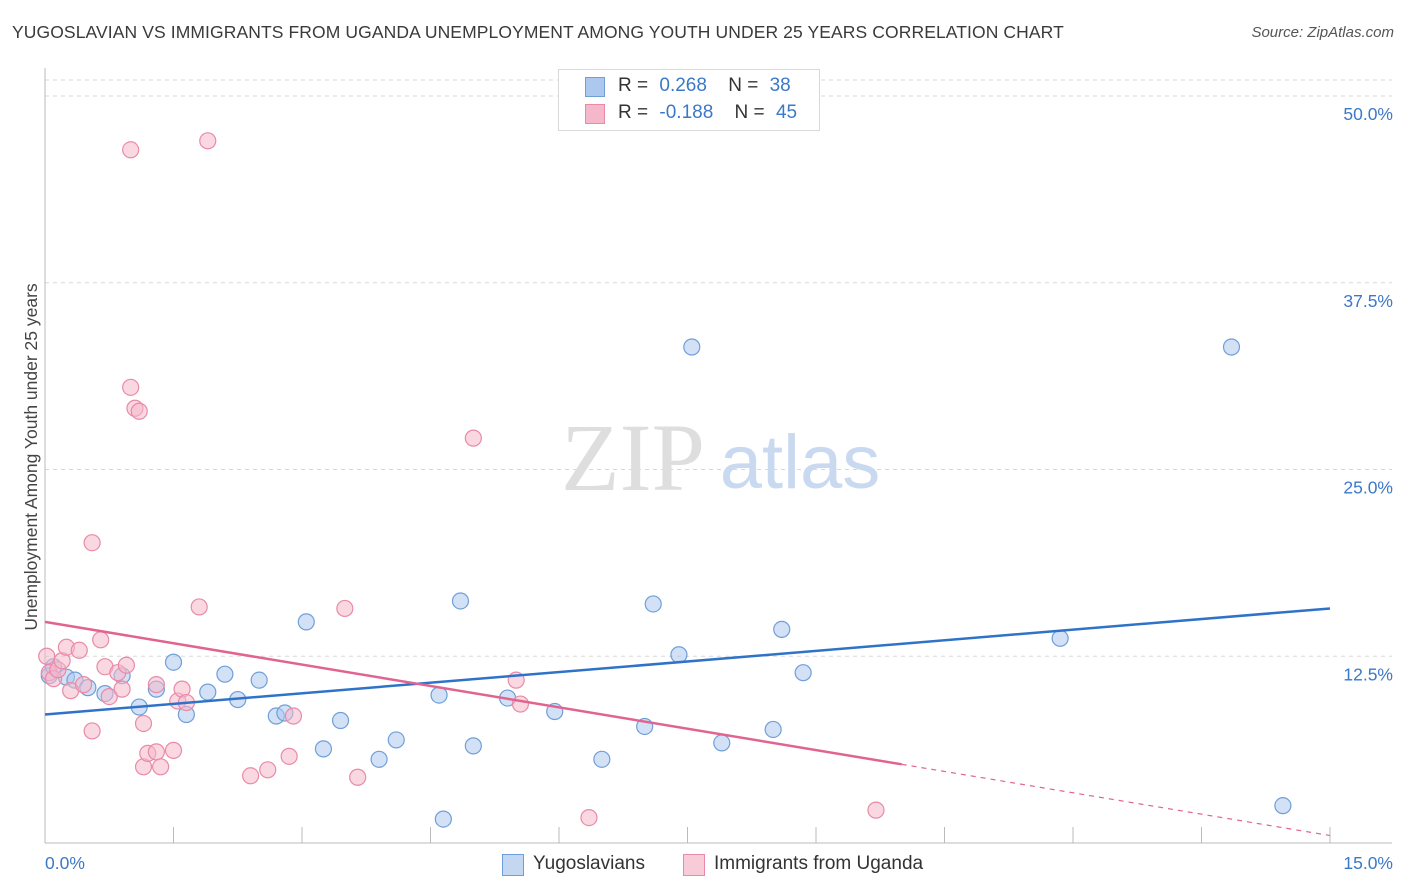 Image resolution: width=1406 pixels, height=892 pixels. Describe the element at coordinates (1368, 301) in the screenshot. I see `y-tick-label: 37.5%` at that location.